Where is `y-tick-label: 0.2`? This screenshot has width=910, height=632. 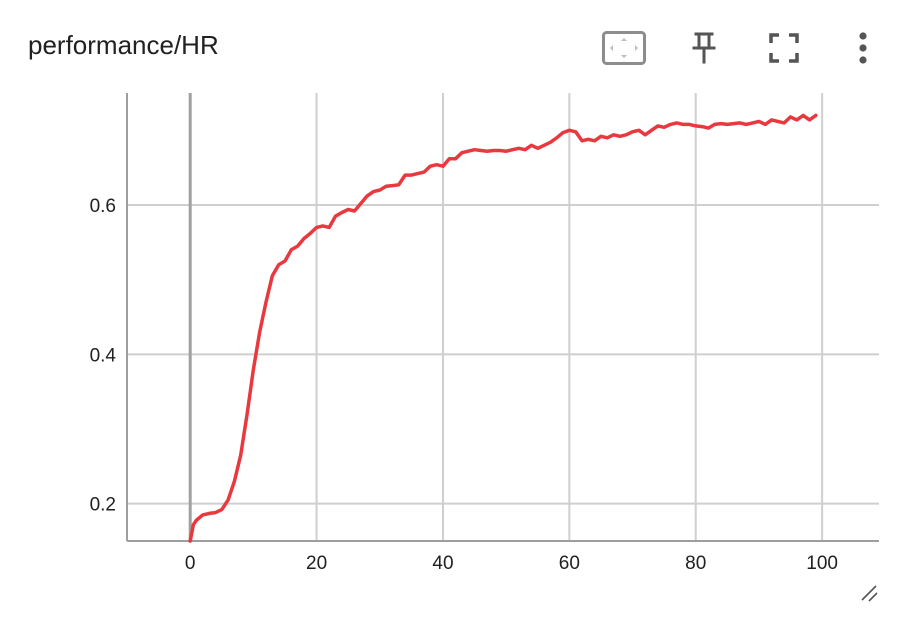
y-tick-label: 0.2 is located at coordinates (103, 505).